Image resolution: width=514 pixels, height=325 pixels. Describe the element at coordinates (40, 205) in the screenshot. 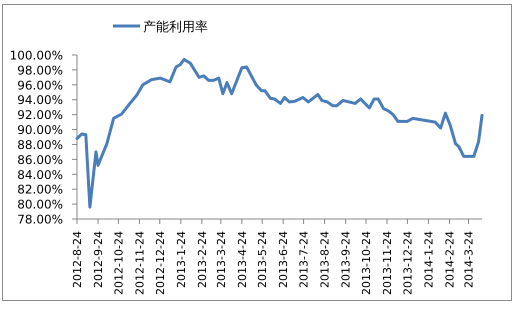

I see `y-tick-label: 80.00%` at that location.